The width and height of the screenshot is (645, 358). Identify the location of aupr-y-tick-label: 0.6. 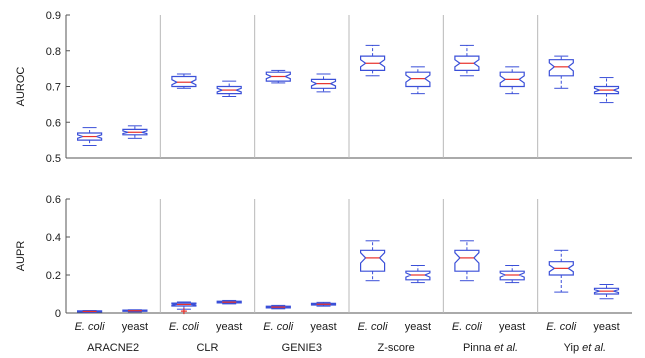
(53, 200).